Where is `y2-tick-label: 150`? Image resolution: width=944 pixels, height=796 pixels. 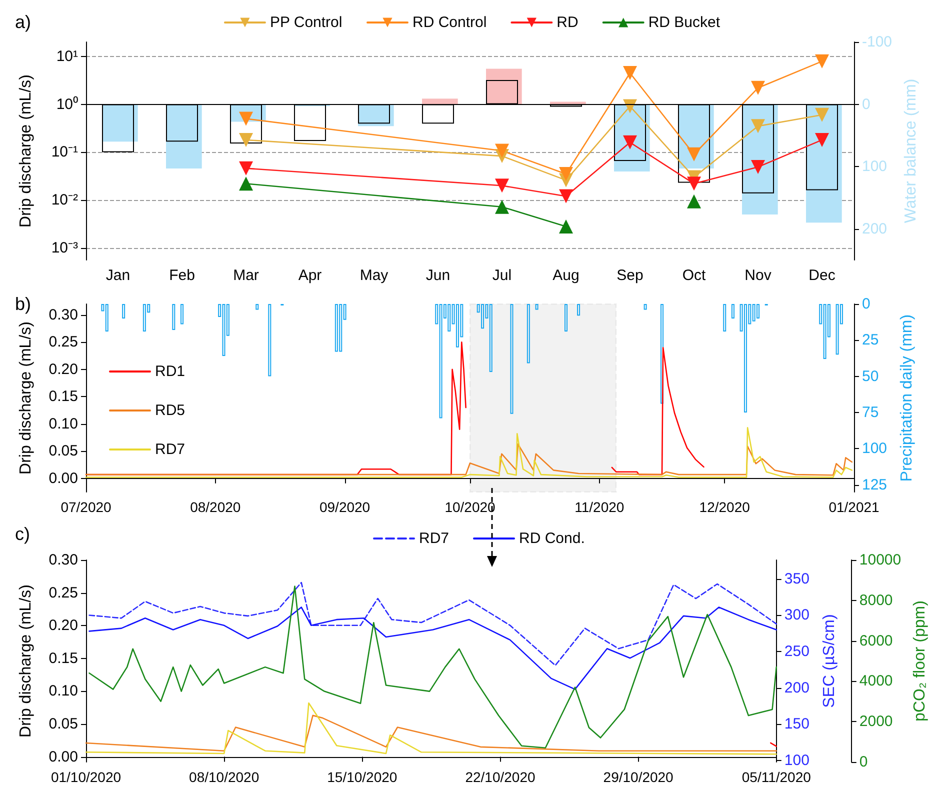 y2-tick-label: 150 is located at coordinates (797, 724).